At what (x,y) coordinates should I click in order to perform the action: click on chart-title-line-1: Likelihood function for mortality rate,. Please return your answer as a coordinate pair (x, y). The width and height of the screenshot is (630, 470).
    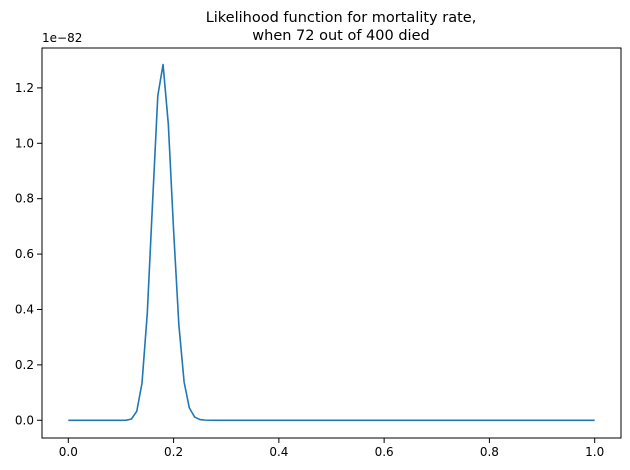
    Looking at the image, I should click on (341, 18).